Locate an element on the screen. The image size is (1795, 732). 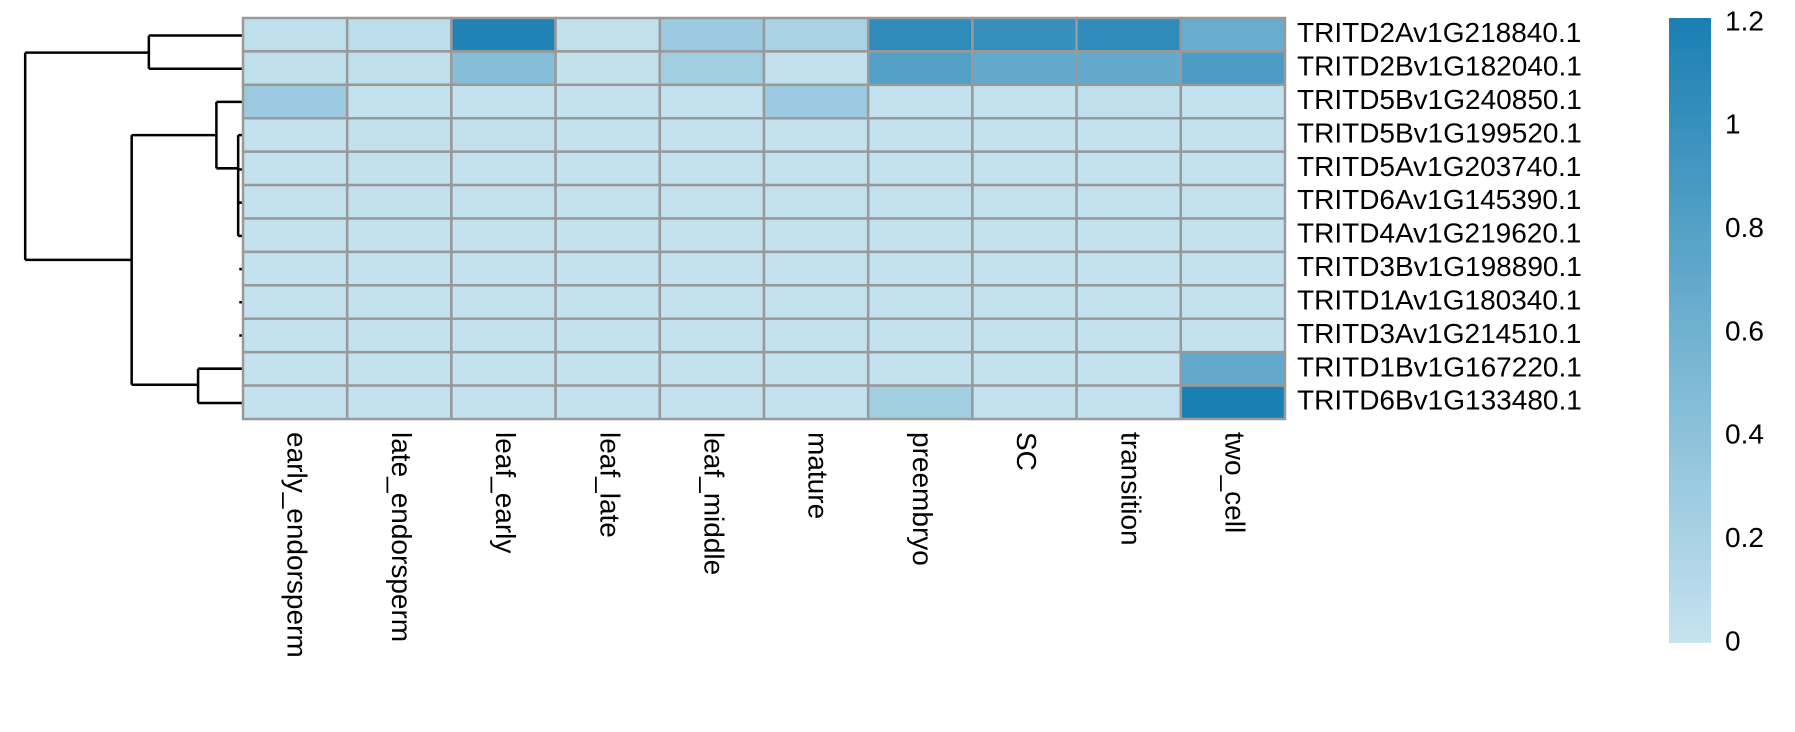
column-label: leaf_middle is located at coordinates (714, 503).